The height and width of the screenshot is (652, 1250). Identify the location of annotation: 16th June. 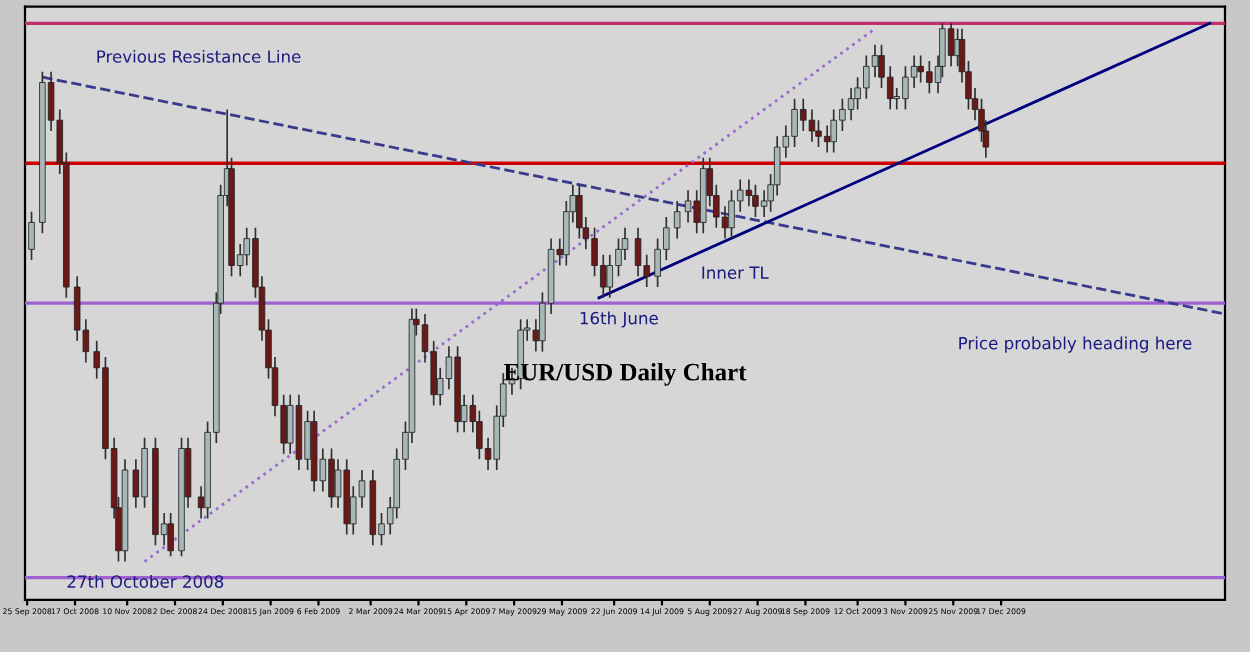
(619, 319).